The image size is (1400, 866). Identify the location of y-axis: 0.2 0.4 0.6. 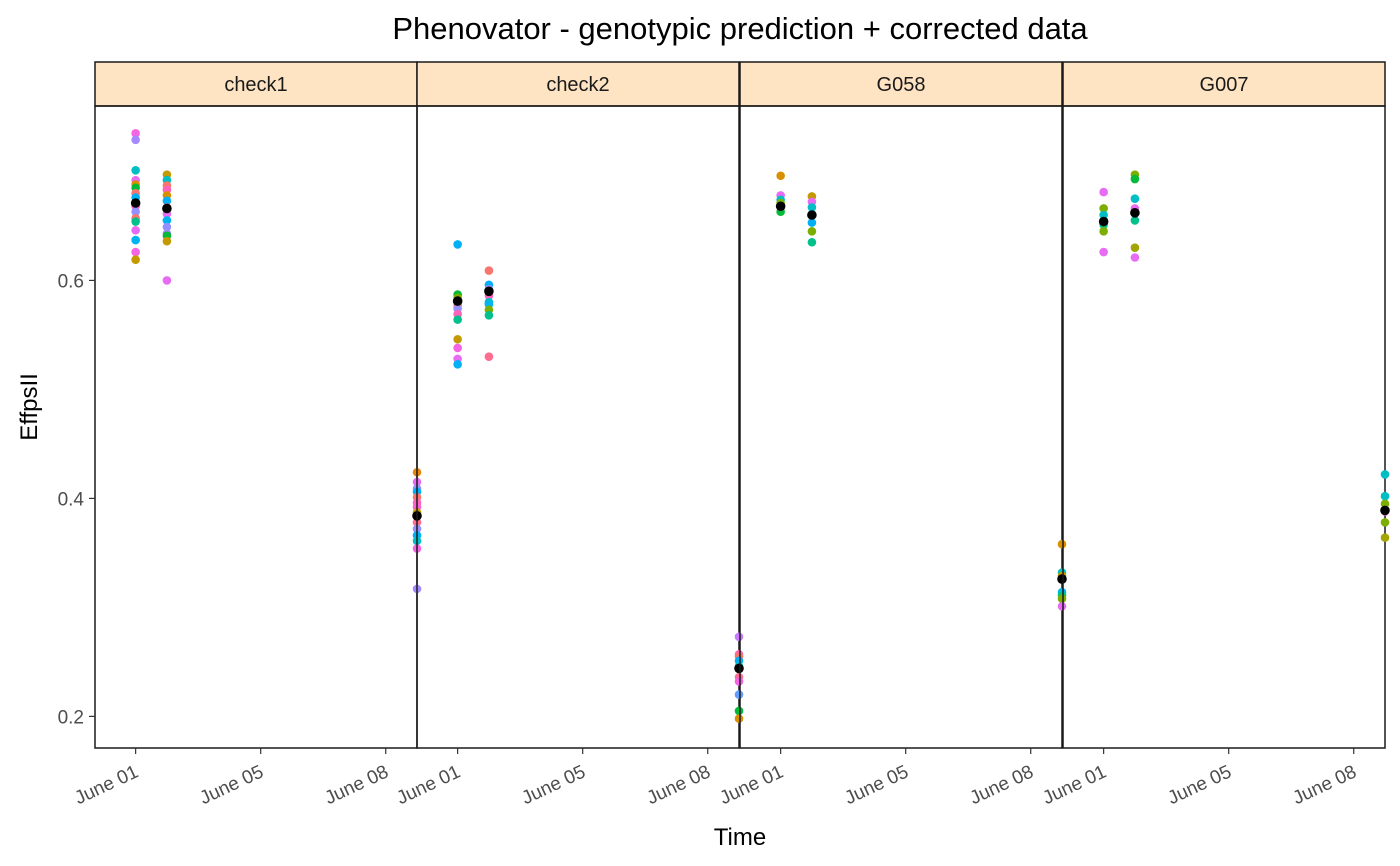
(76, 499).